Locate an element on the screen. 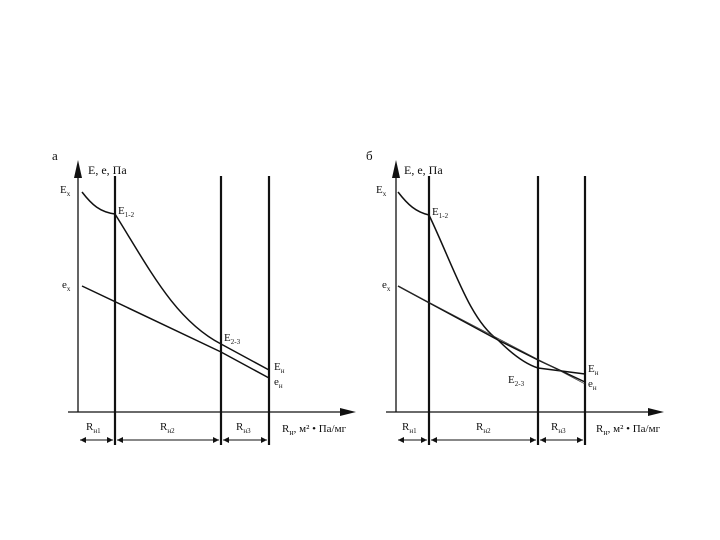 The height and width of the screenshot is (540, 720). panel-a-y-axis-arrow is located at coordinates (78, 169).